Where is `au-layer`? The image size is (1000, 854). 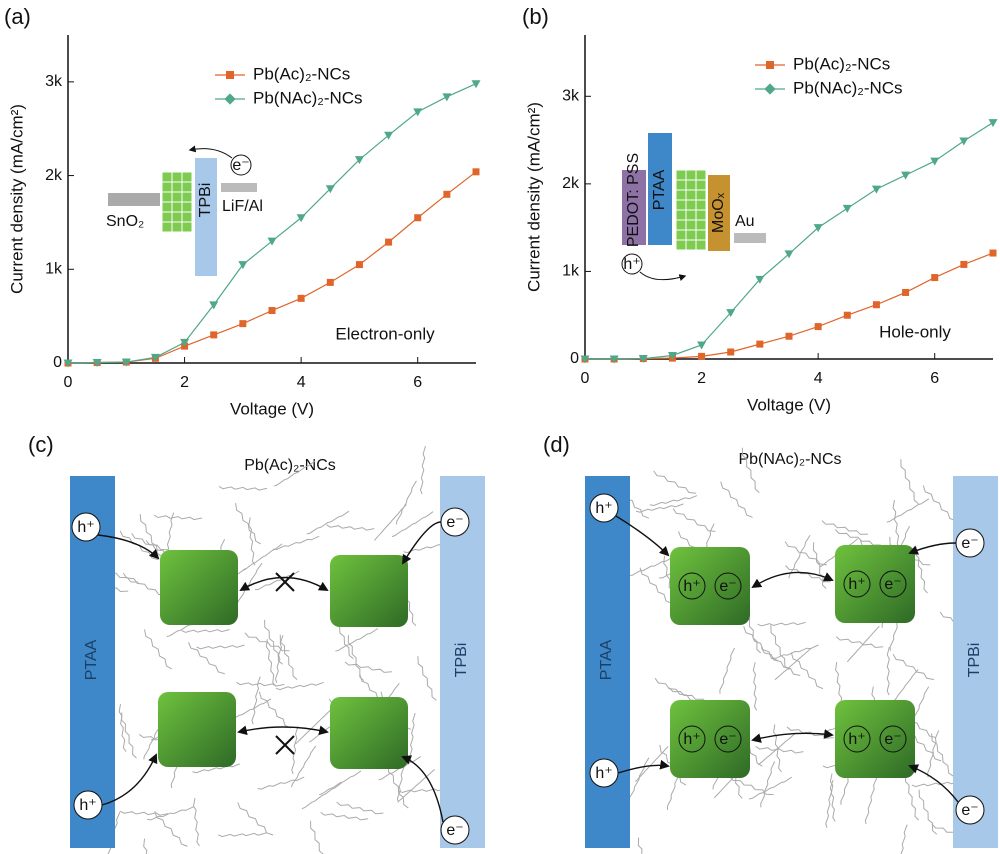
au-layer is located at coordinates (750, 238).